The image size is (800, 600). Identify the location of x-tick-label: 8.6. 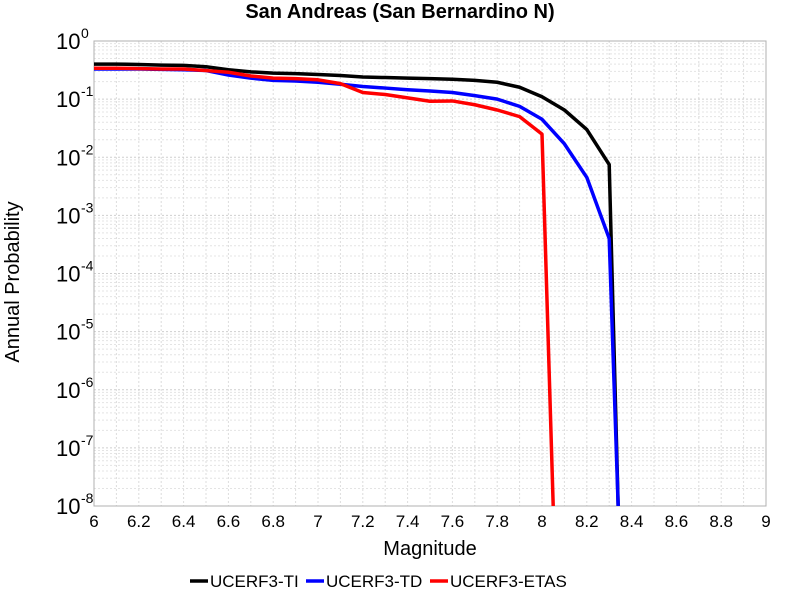
(677, 521).